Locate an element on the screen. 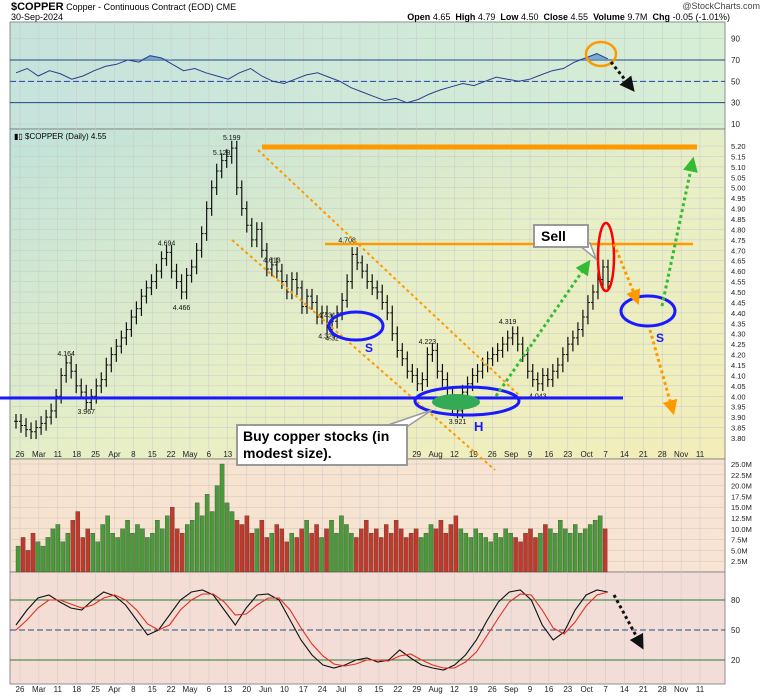 The height and width of the screenshot is (696, 768). x-tick-label-price: 18 is located at coordinates (76, 454).